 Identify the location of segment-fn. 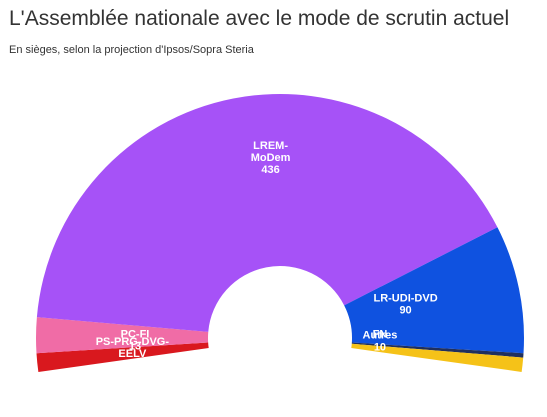
(437, 350).